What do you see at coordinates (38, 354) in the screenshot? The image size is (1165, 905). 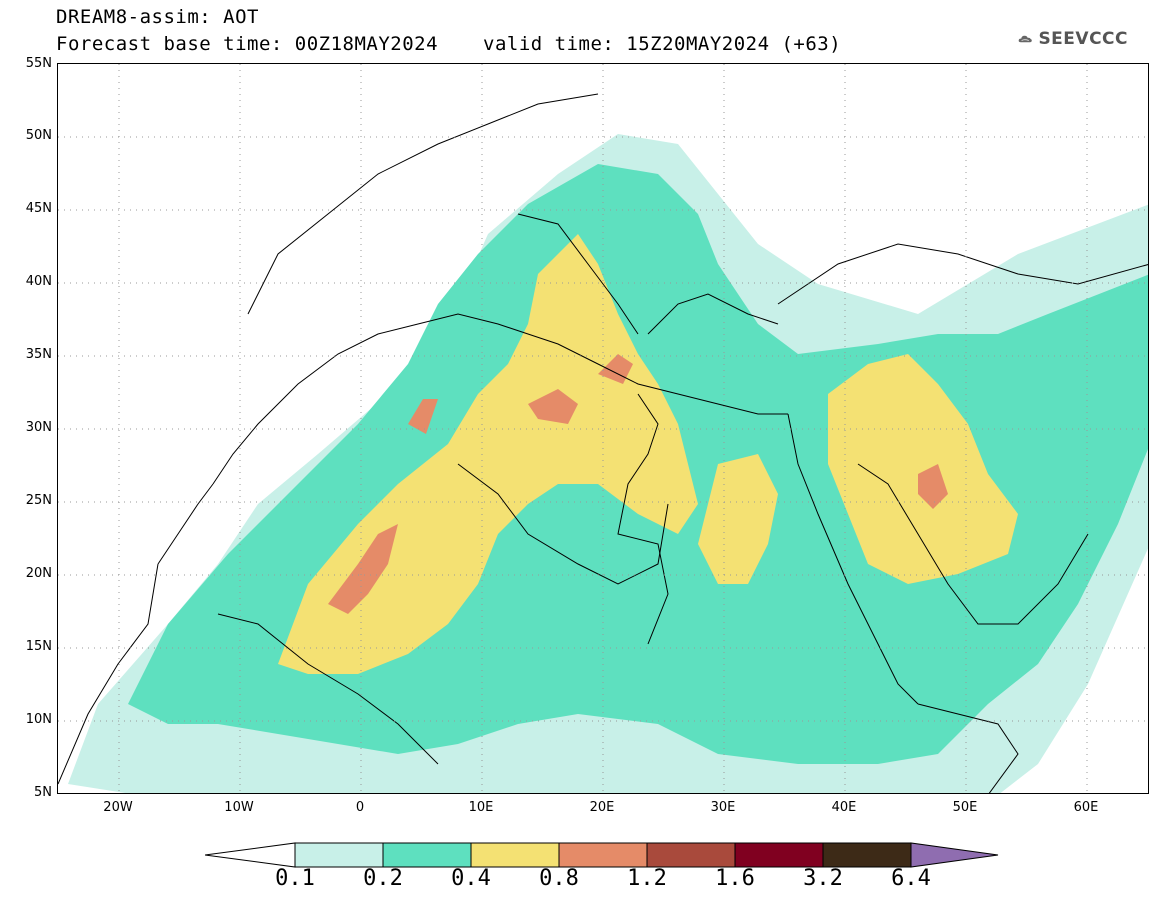 I see `lat-label-35n: 35N` at bounding box center [38, 354].